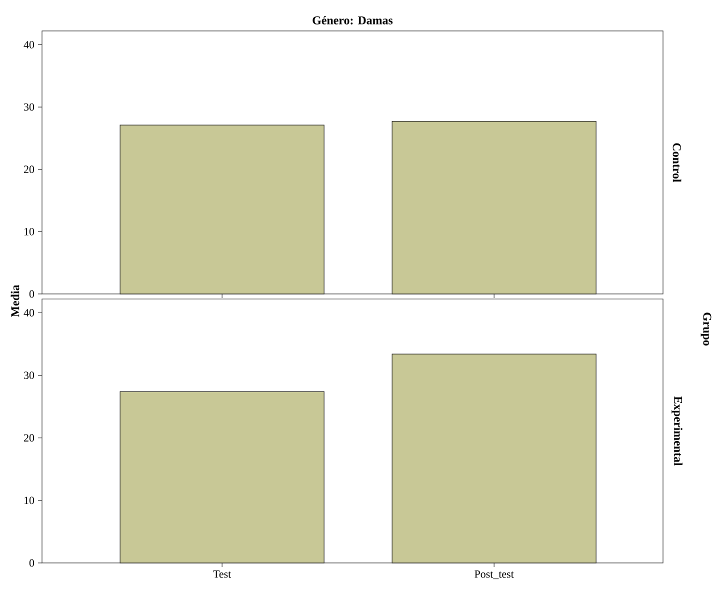 The height and width of the screenshot is (590, 721). What do you see at coordinates (677, 162) in the screenshot?
I see `y2-axis-title: Control` at bounding box center [677, 162].